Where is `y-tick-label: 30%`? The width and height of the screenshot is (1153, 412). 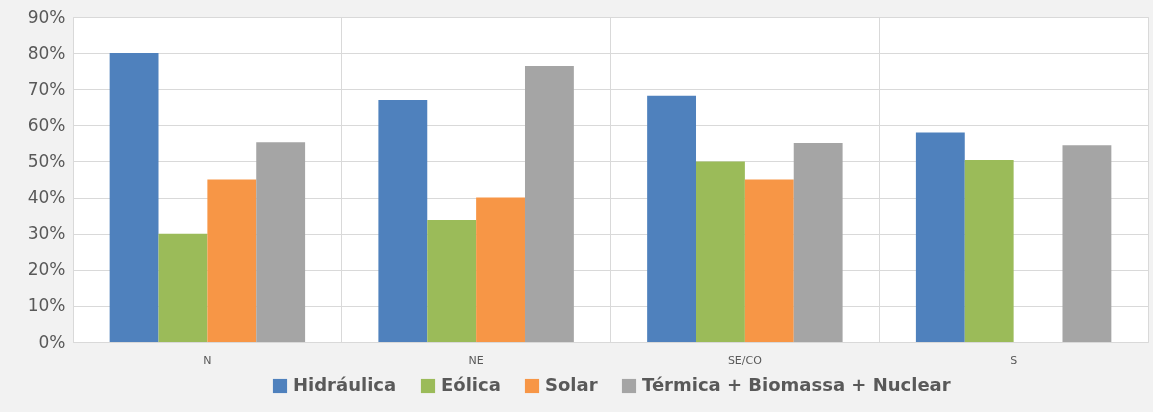 y-tick-label: 30% is located at coordinates (46, 233).